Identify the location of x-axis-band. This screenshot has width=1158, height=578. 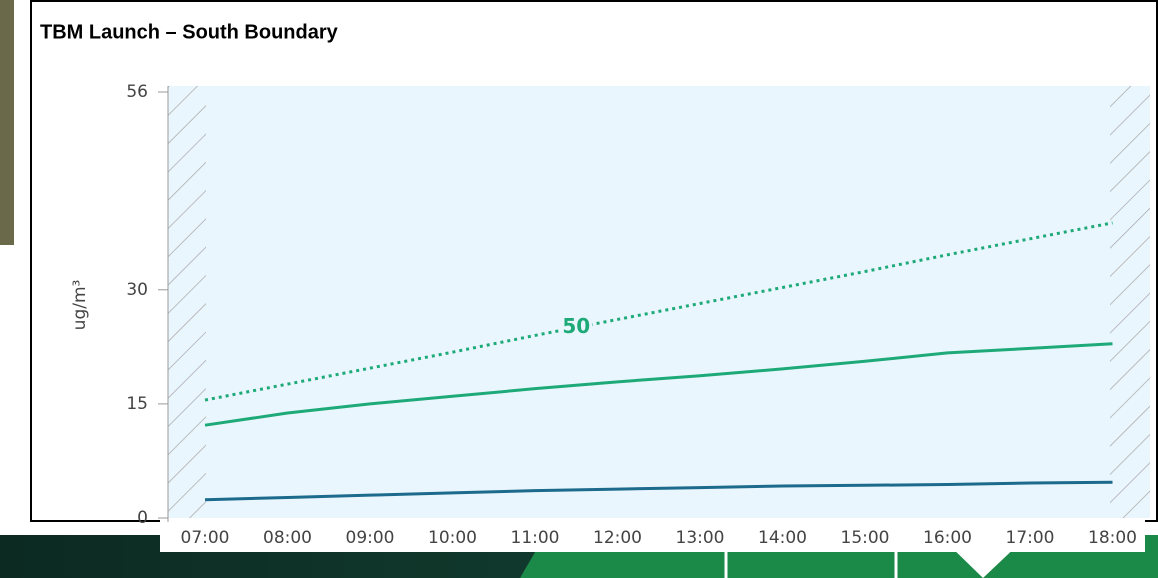
(652, 533).